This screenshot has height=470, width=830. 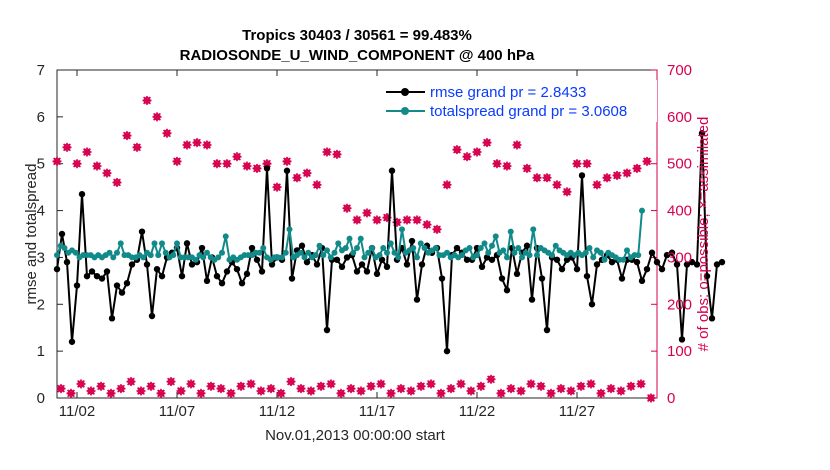 What do you see at coordinates (357, 35) in the screenshot?
I see `chart-title-line1: Tropics 30403 / 30561 = 99.483%` at bounding box center [357, 35].